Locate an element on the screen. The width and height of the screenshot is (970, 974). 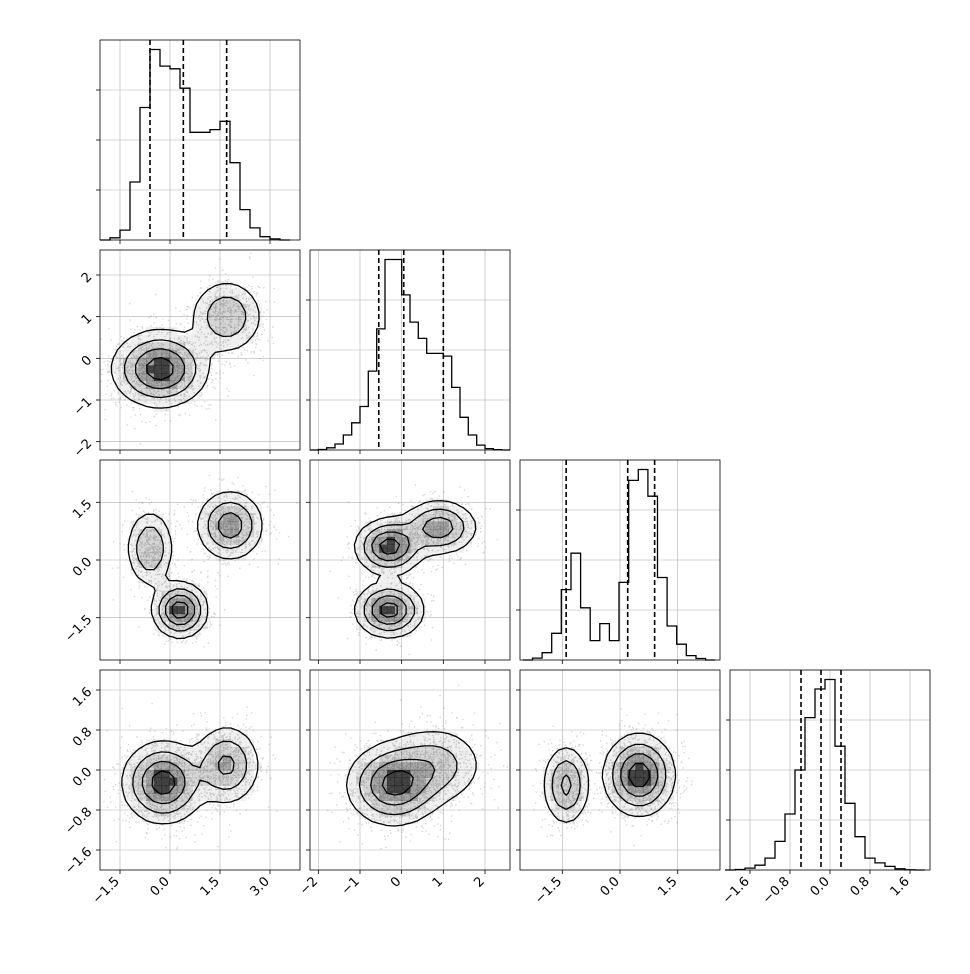
contours is located at coordinates (190, 776).